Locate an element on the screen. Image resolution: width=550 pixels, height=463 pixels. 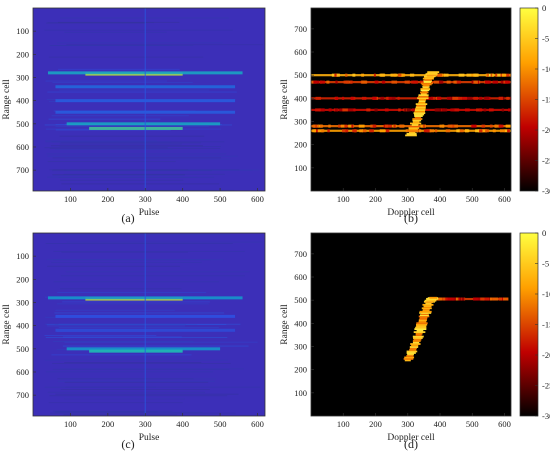
panel-caption: (a) is located at coordinates (127, 218).